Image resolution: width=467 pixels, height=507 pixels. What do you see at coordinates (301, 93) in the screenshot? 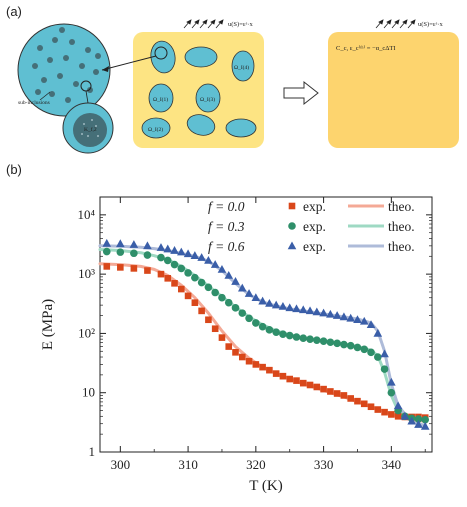
I see `transition-arrow` at bounding box center [301, 93].